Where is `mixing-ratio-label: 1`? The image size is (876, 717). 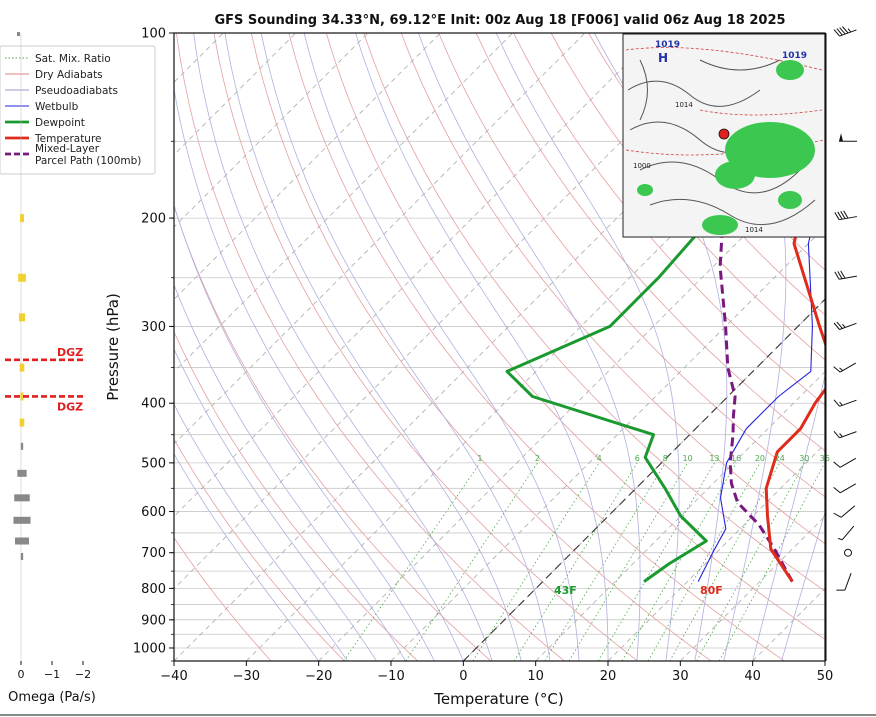
mixing-ratio-label: 1 is located at coordinates (479, 458).